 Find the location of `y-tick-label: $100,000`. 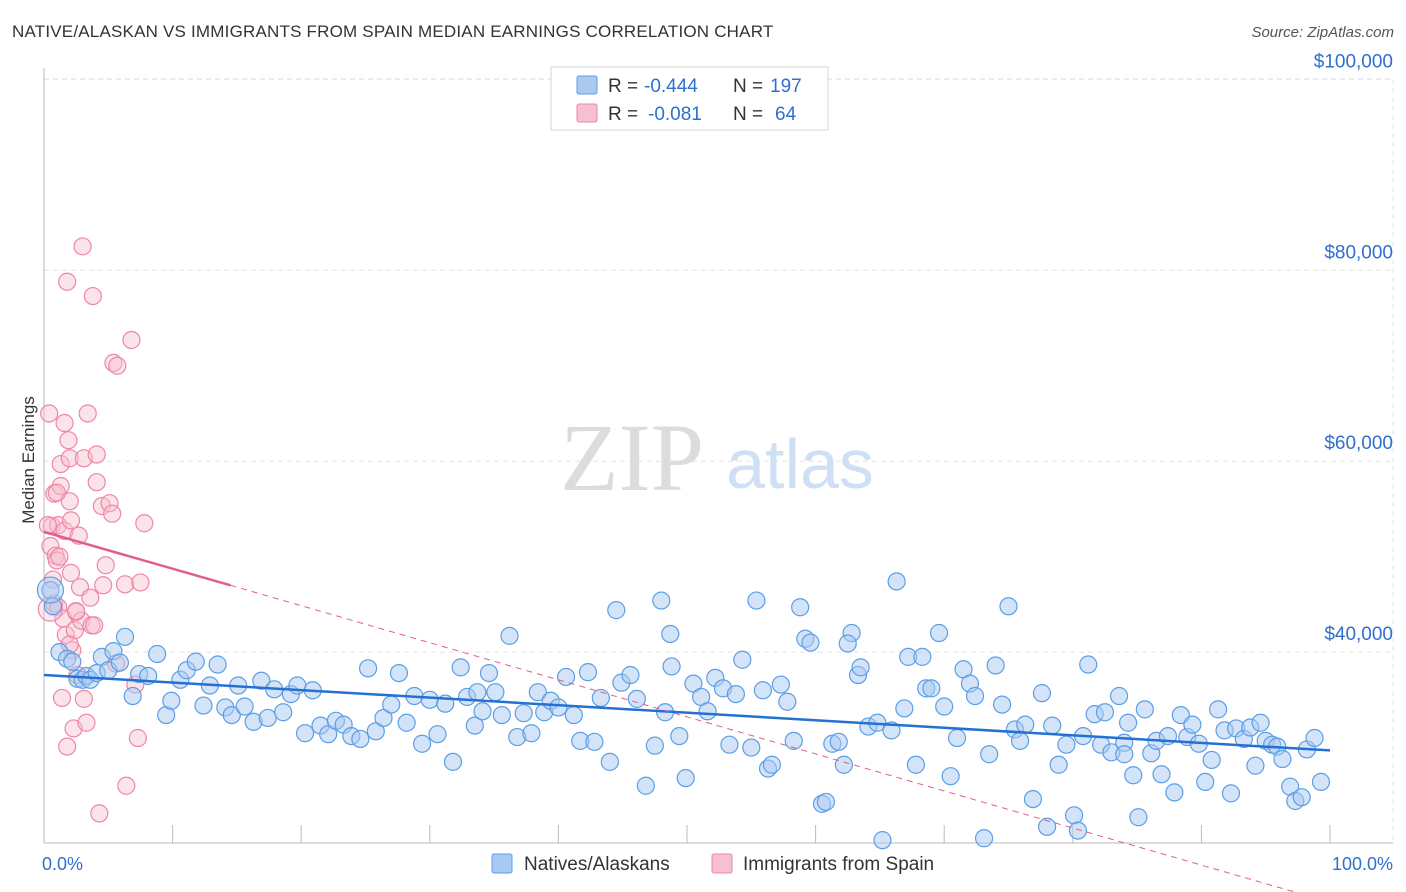

y-tick-label: $100,000 is located at coordinates (1353, 61).